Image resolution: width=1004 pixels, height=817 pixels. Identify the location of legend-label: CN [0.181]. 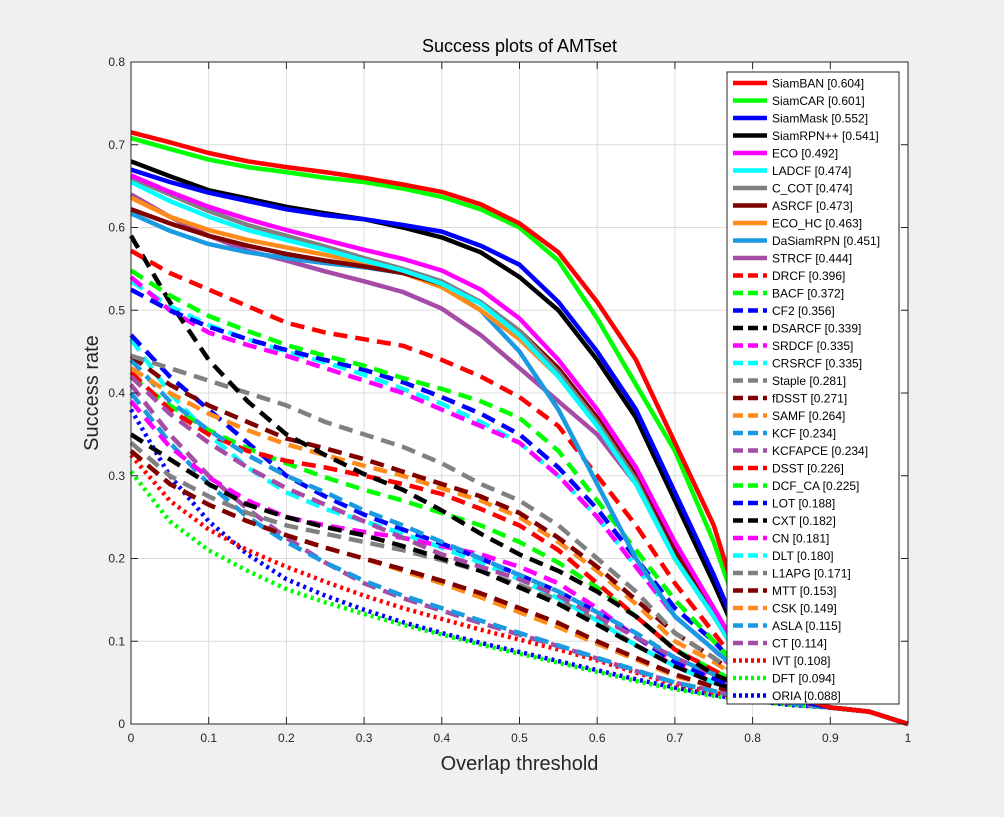
(800, 539).